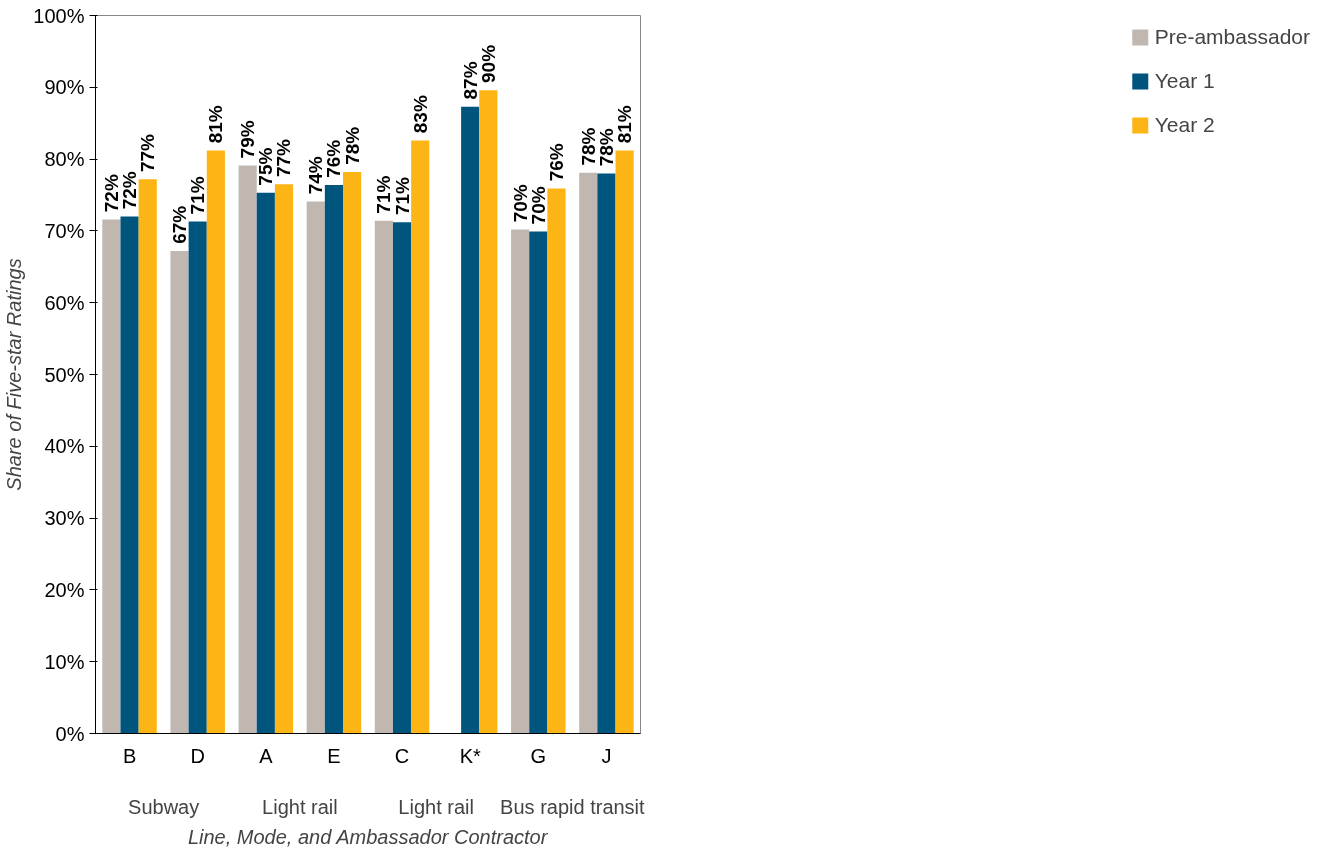 The width and height of the screenshot is (1330, 859). What do you see at coordinates (64, 159) in the screenshot?
I see `y-tick-label: 80%` at bounding box center [64, 159].